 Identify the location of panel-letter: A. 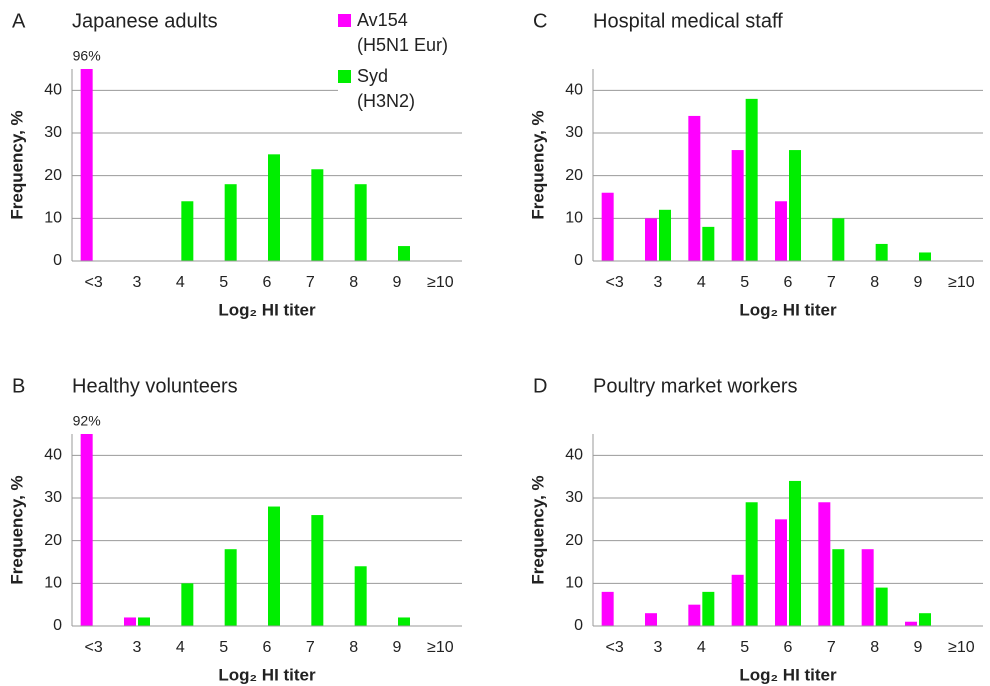
(19, 21).